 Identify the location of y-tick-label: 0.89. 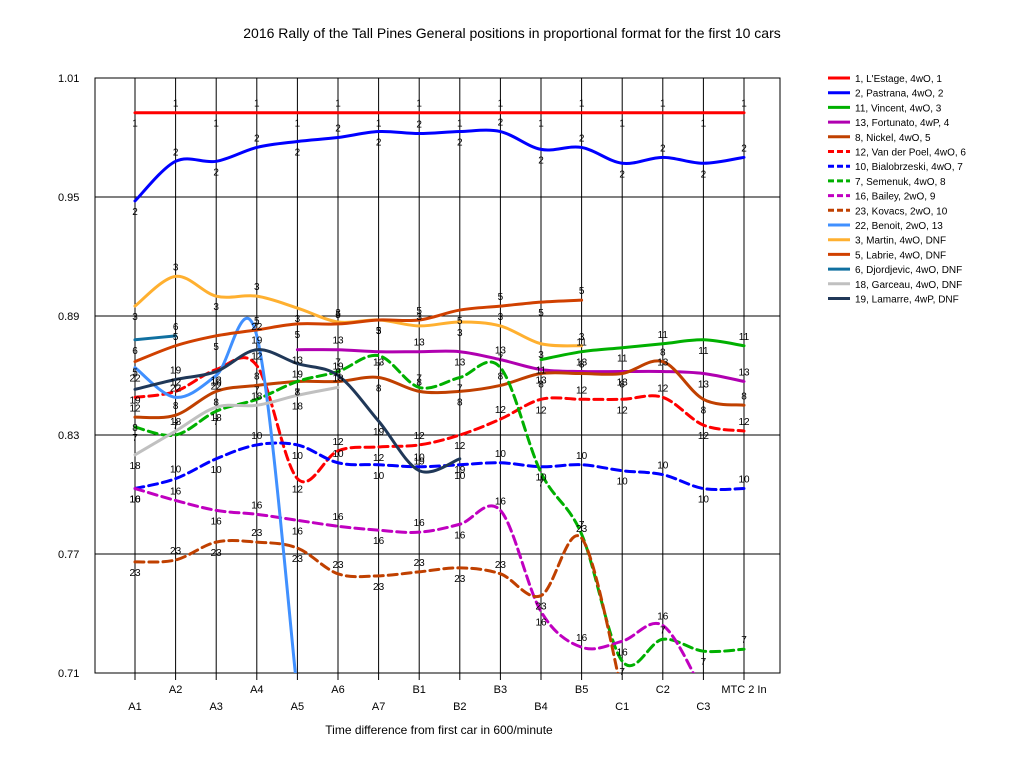
(68, 317).